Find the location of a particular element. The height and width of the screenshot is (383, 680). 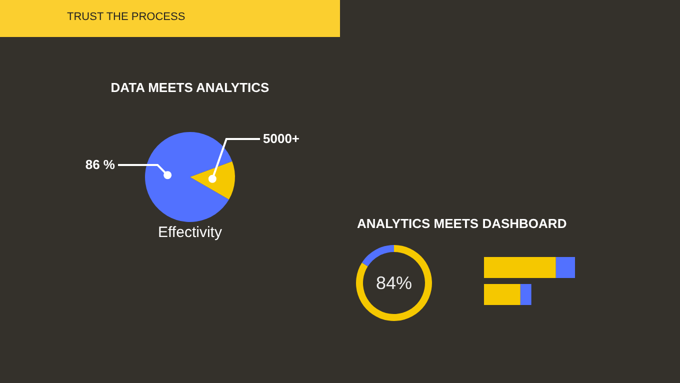

data-label: 84% is located at coordinates (394, 283).